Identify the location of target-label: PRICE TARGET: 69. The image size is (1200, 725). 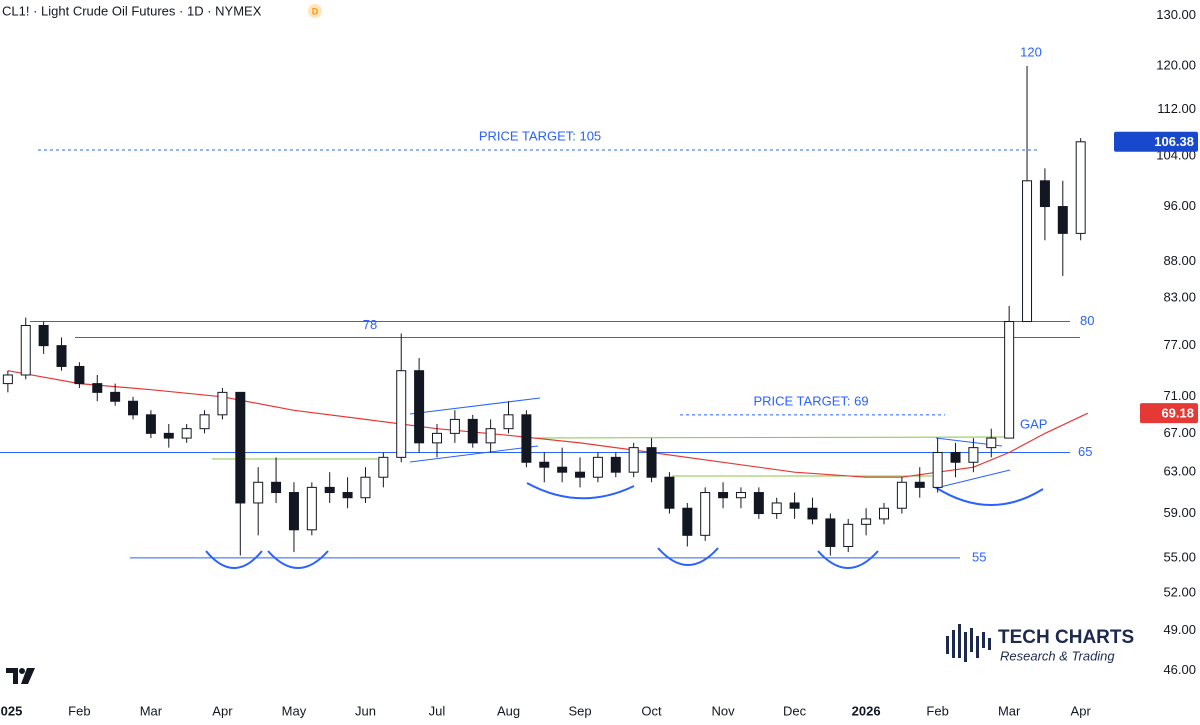
(810, 400).